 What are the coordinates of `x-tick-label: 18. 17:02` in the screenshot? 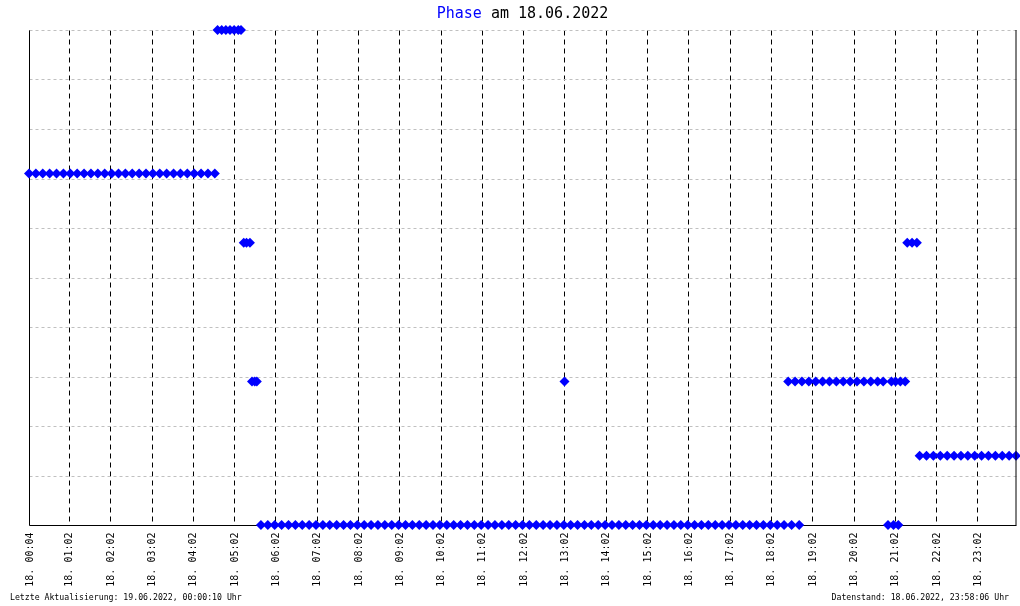 It's located at (730, 559).